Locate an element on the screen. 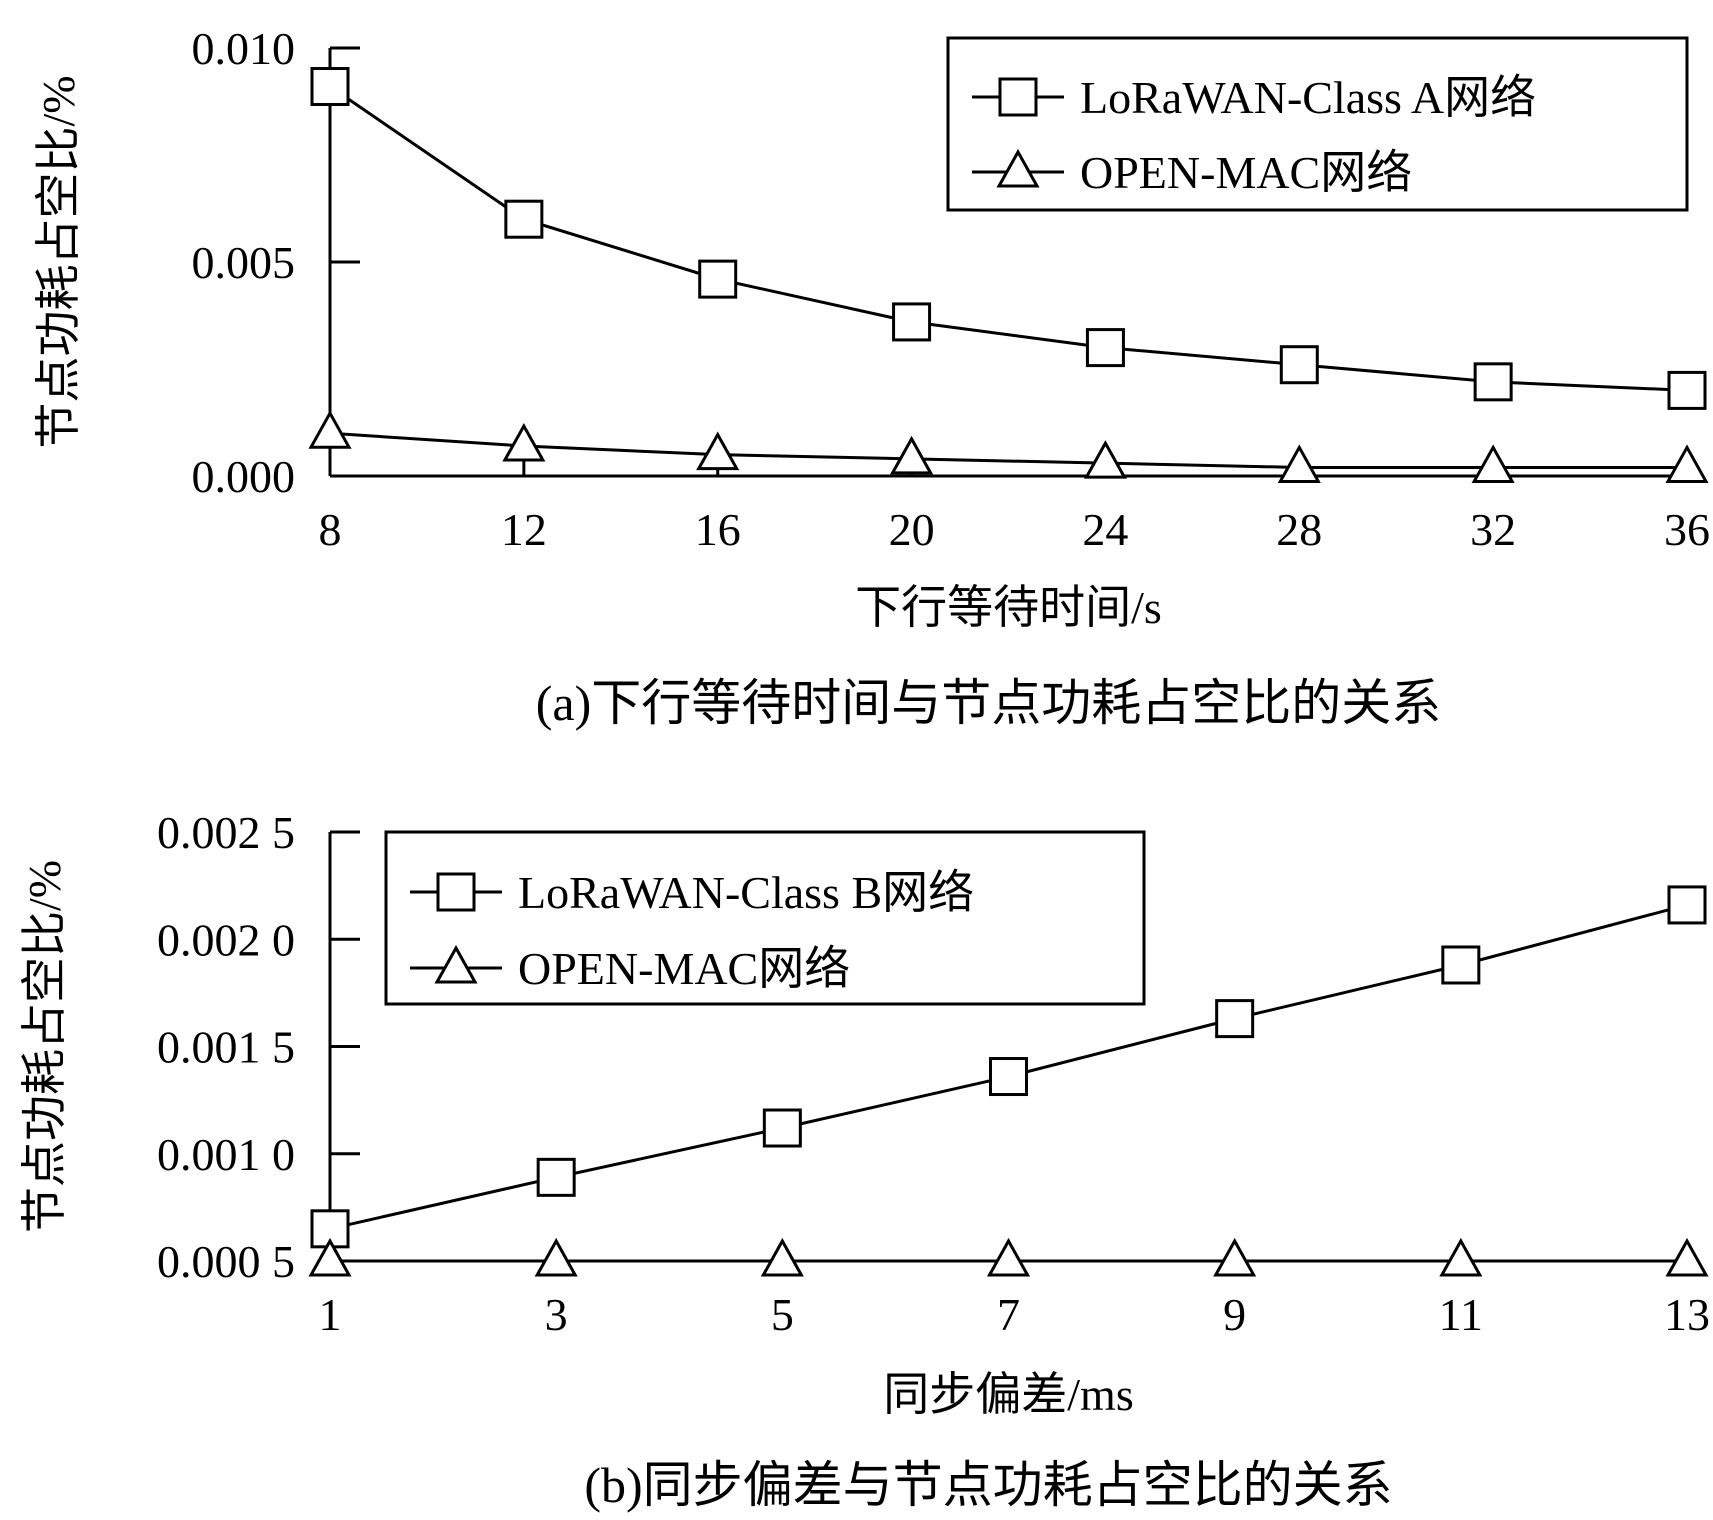 The height and width of the screenshot is (1520, 1713). x-tick-label: 24 is located at coordinates (1105, 529).